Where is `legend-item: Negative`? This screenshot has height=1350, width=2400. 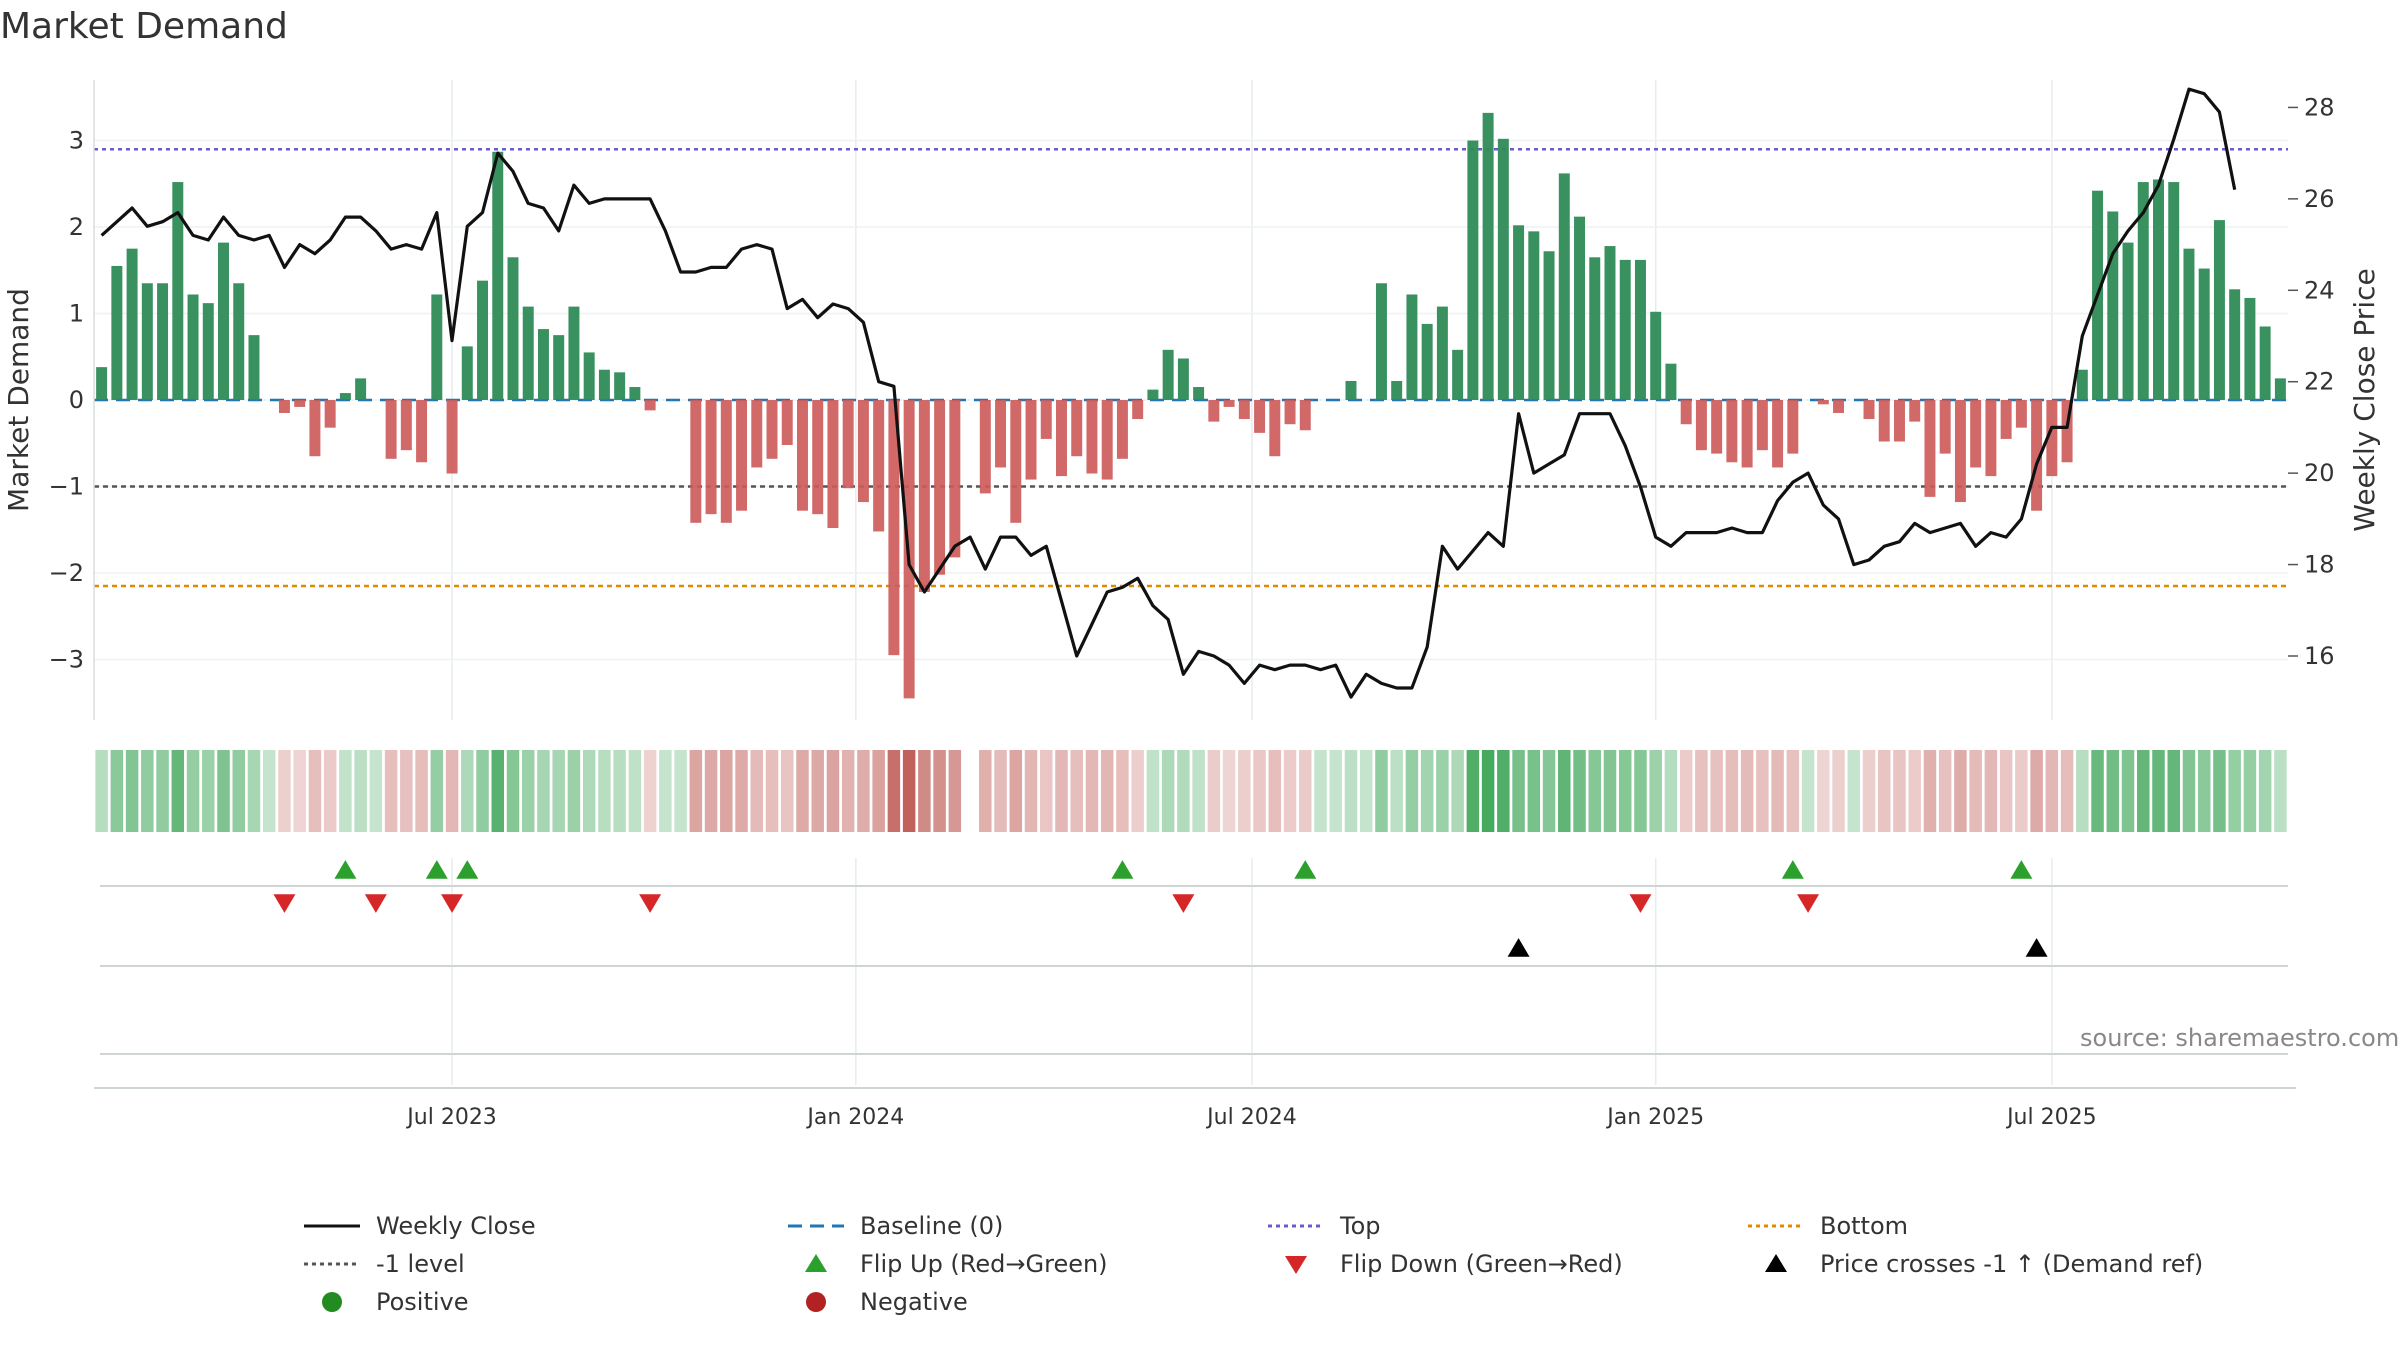
legend-item: Negative is located at coordinates (876, 1302).